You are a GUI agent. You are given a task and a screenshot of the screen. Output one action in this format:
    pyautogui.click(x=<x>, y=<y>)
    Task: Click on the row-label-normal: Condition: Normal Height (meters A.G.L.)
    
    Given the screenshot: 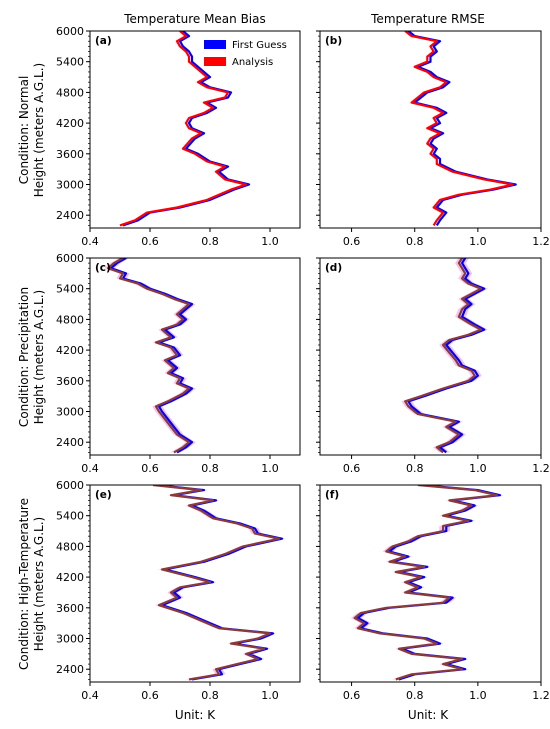 What is the action you would take?
    pyautogui.click(x=31, y=130)
    